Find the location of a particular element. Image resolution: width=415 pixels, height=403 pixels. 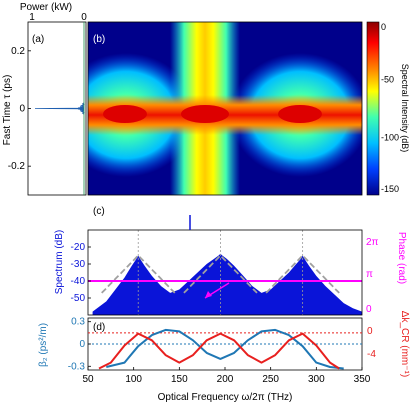

panel-d-y-tick-label: 0 is located at coordinates (82, 344).